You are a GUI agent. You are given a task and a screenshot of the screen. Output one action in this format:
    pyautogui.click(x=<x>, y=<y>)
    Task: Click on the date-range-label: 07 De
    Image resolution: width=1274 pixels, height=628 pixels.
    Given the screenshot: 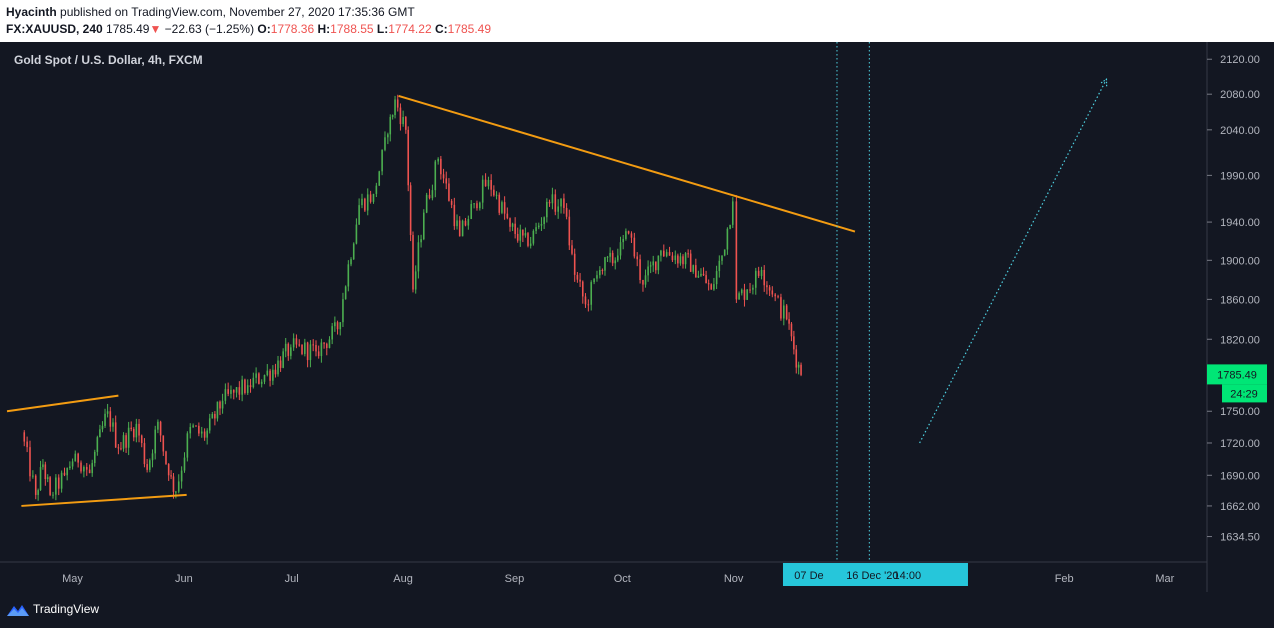 What is the action you would take?
    pyautogui.click(x=808, y=576)
    